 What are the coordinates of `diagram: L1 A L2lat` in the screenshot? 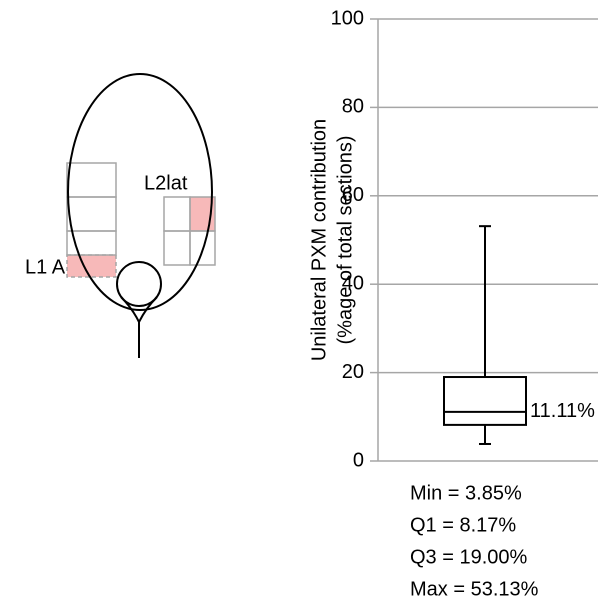 It's located at (120, 215).